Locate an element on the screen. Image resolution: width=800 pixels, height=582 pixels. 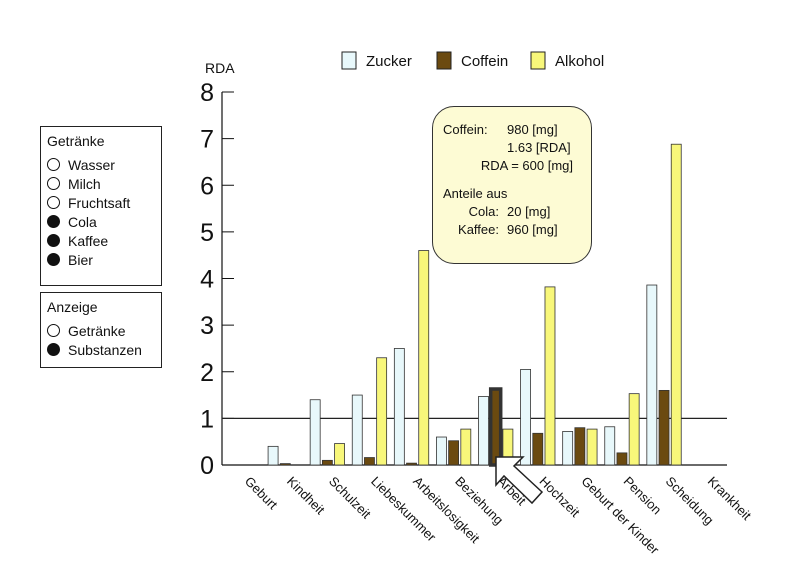
legend-swatch-alkohol is located at coordinates (538, 60).